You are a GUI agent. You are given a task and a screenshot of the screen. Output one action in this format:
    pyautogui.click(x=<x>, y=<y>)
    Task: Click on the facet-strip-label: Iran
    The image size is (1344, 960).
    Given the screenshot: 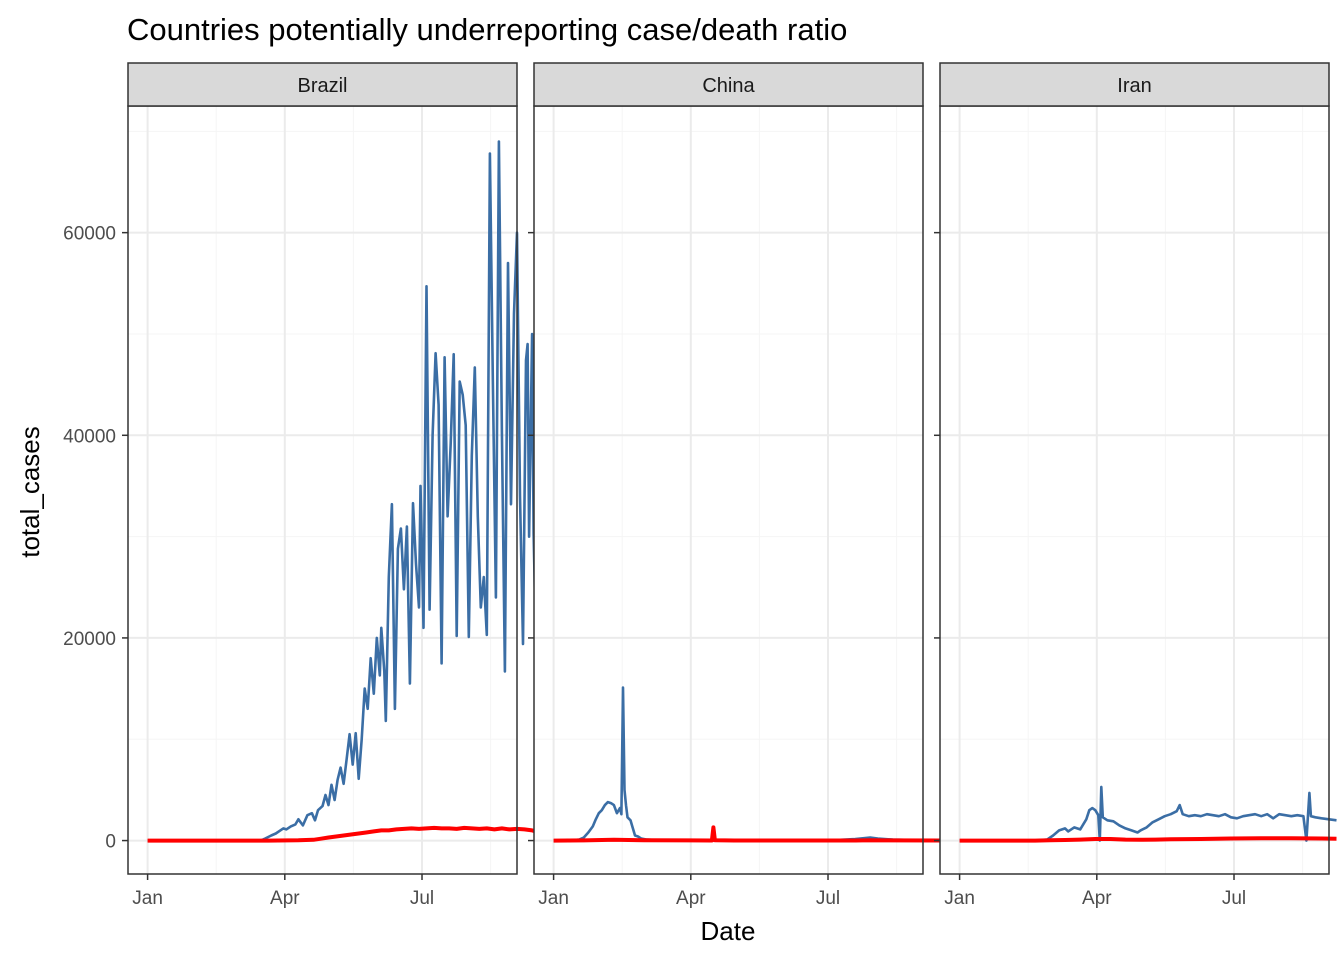 What is the action you would take?
    pyautogui.click(x=1134, y=86)
    